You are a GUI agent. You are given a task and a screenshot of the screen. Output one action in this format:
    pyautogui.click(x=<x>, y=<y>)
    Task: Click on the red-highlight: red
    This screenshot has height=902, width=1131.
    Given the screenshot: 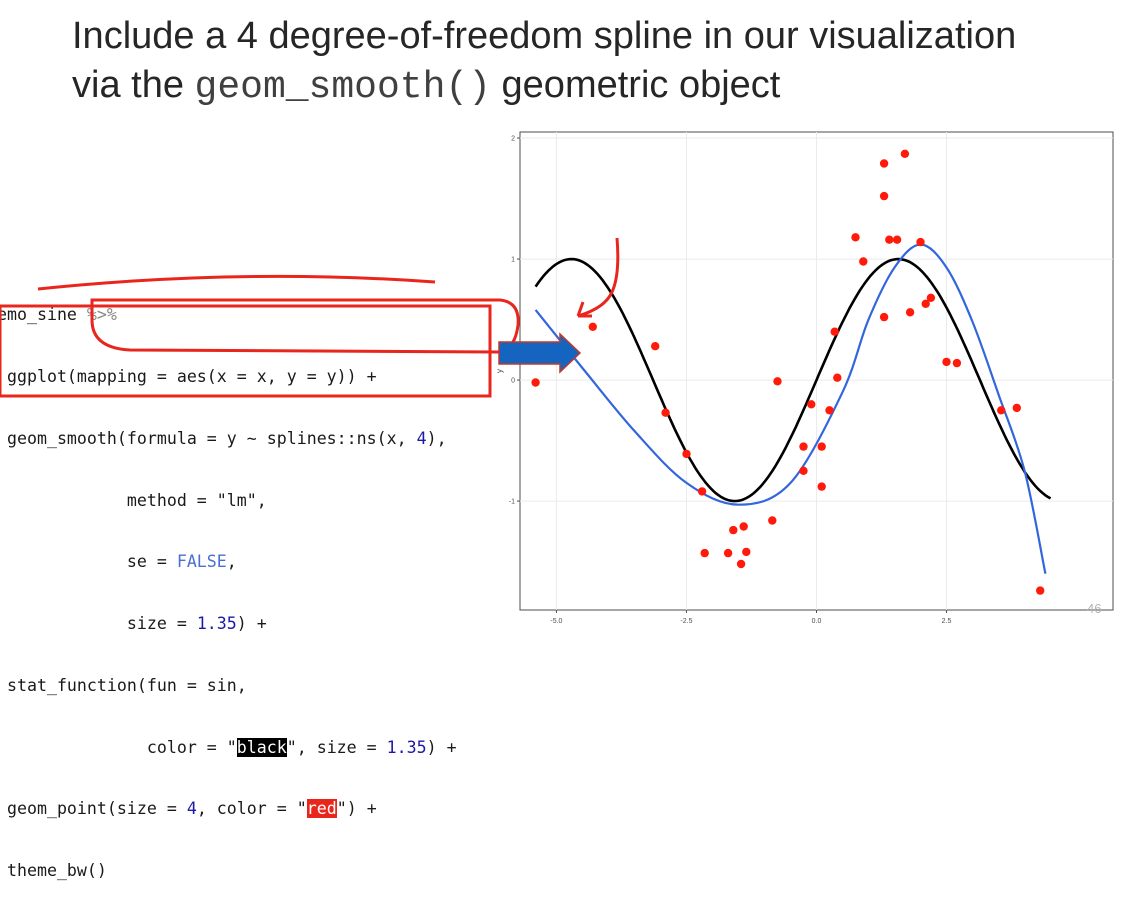 What is the action you would take?
    pyautogui.click(x=321, y=809)
    